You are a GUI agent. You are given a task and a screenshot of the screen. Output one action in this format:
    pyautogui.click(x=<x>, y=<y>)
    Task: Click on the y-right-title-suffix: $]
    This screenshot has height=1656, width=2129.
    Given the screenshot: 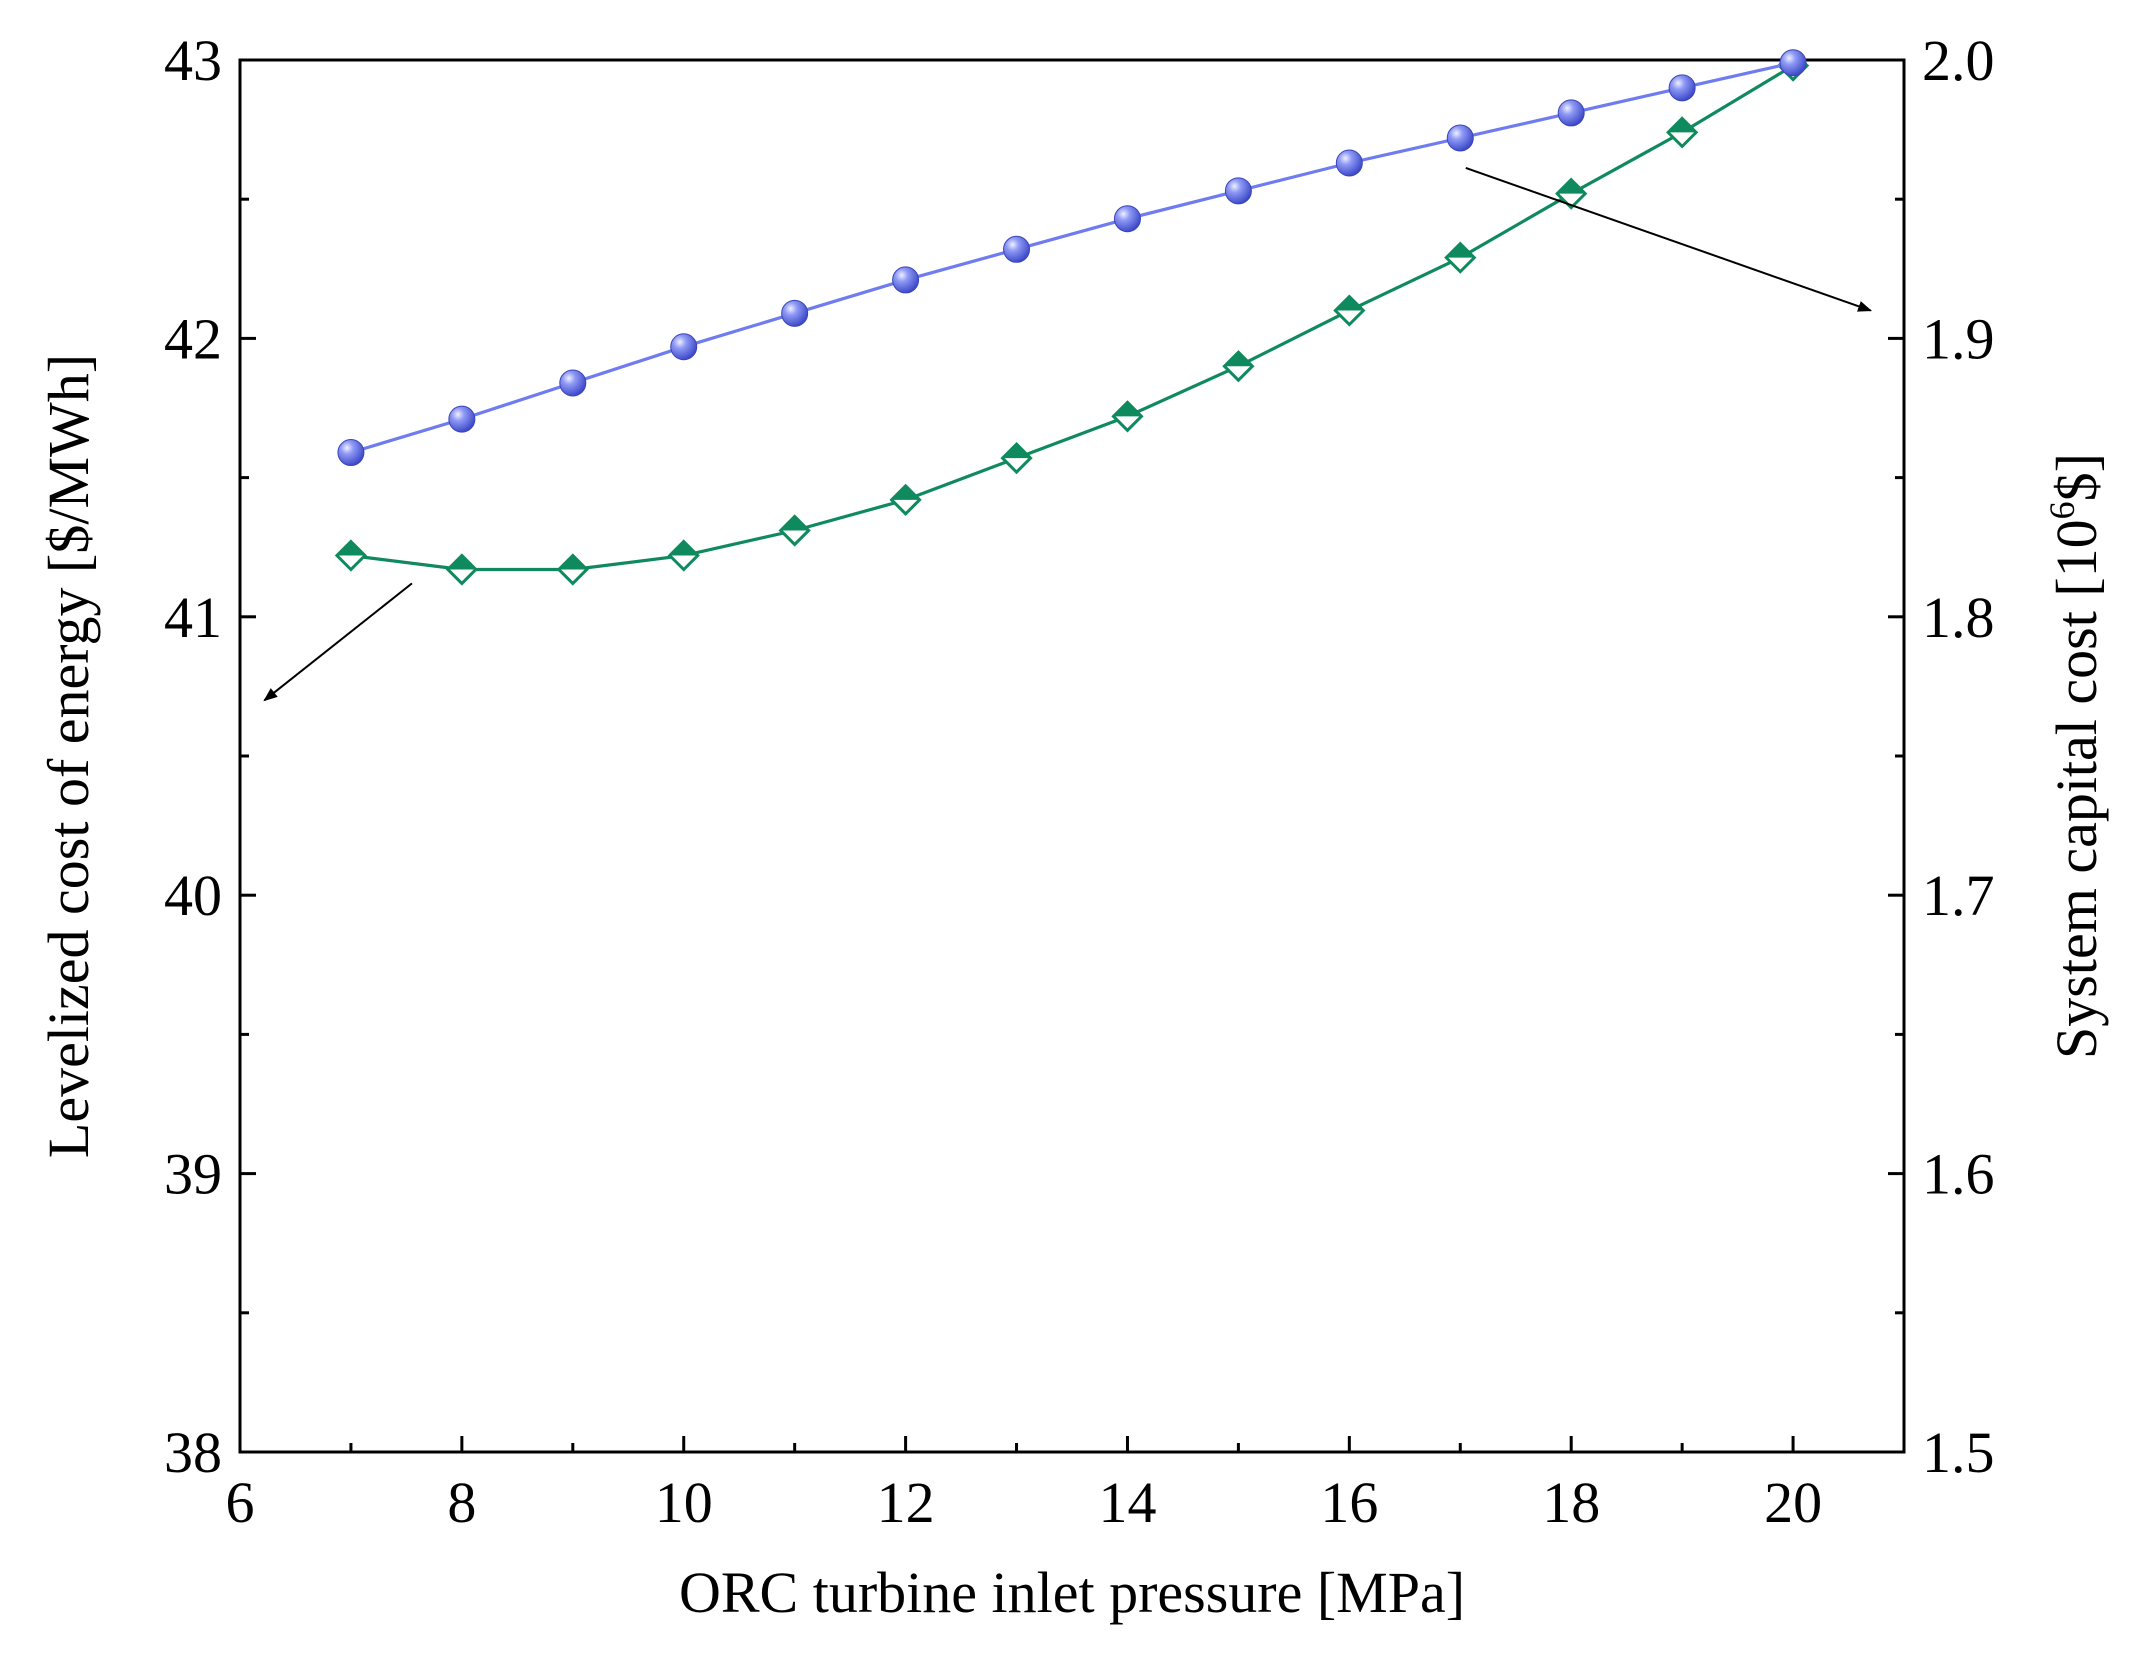 What is the action you would take?
    pyautogui.click(x=2076, y=477)
    